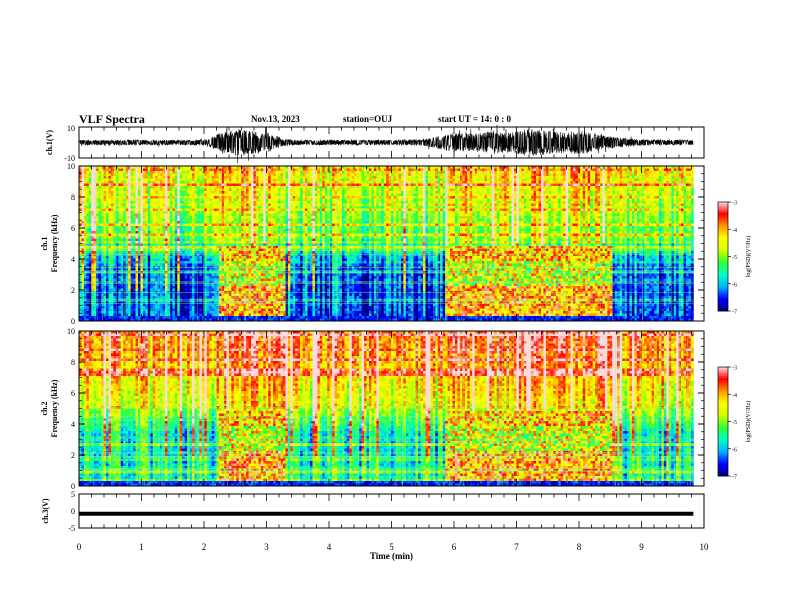 The height and width of the screenshot is (612, 792). Describe the element at coordinates (79, 547) in the screenshot. I see `xtick-label: 0` at that location.